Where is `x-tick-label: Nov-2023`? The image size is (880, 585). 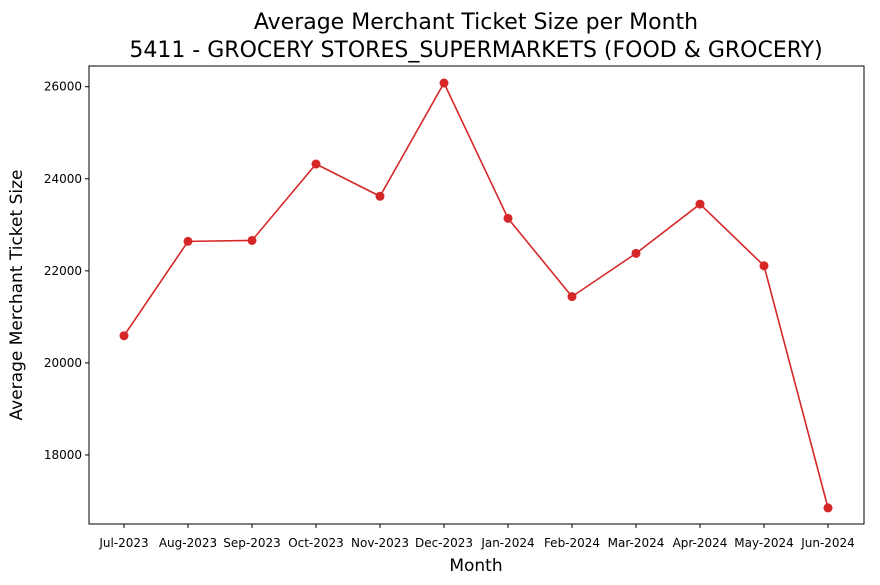 x-tick-label: Nov-2023 is located at coordinates (380, 543).